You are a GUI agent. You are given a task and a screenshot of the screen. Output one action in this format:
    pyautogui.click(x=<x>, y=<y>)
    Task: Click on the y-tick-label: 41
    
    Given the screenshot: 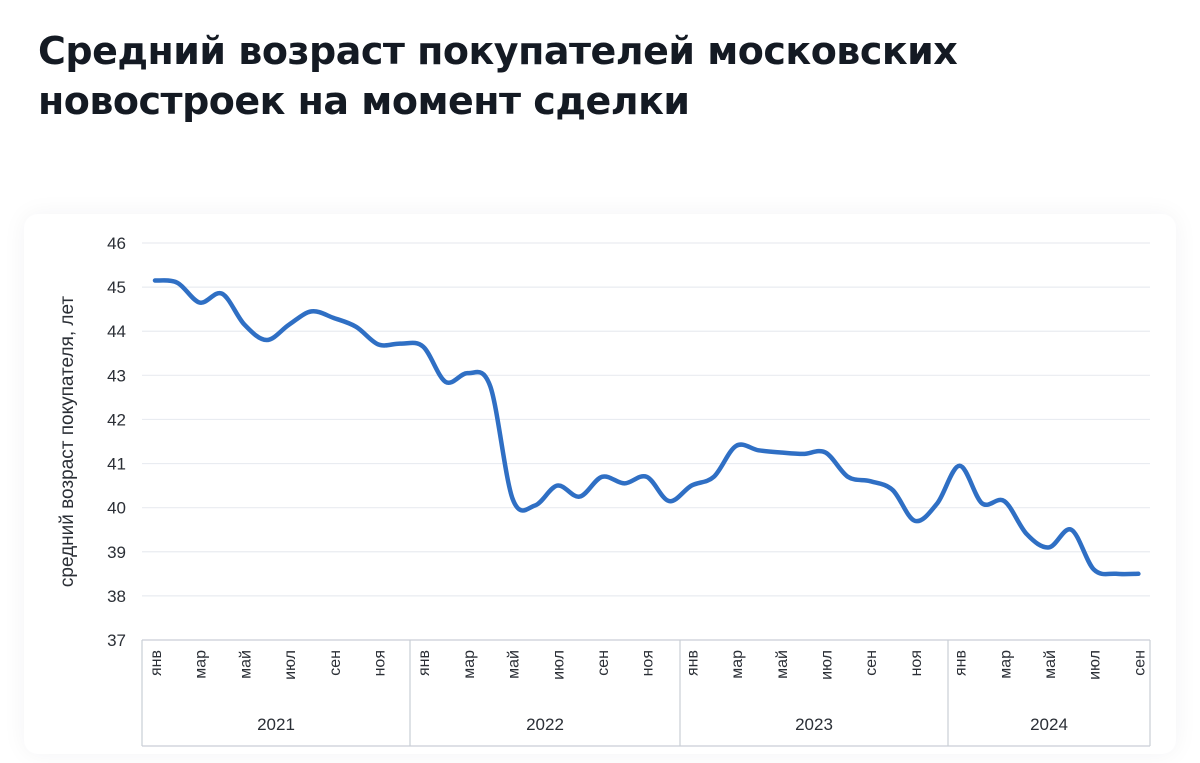 What is the action you would take?
    pyautogui.click(x=116, y=464)
    